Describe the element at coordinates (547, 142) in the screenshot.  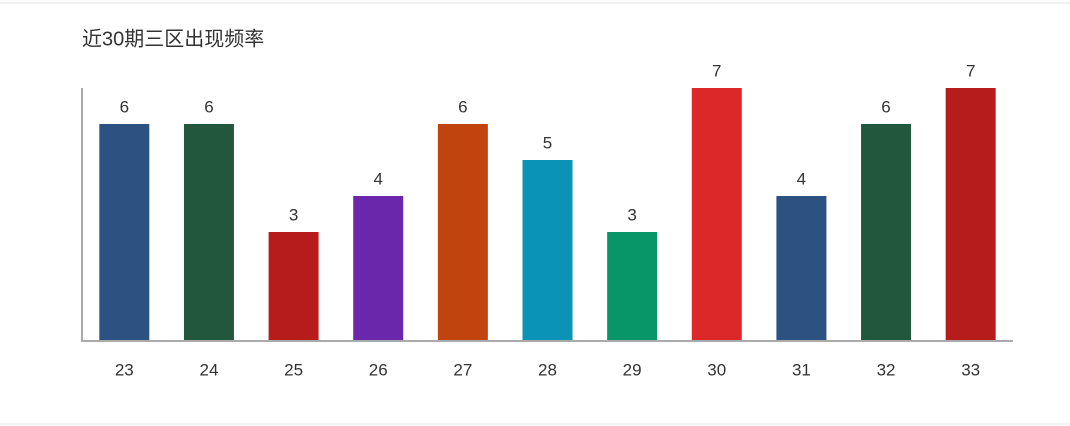
I see `value-label: 5` at that location.